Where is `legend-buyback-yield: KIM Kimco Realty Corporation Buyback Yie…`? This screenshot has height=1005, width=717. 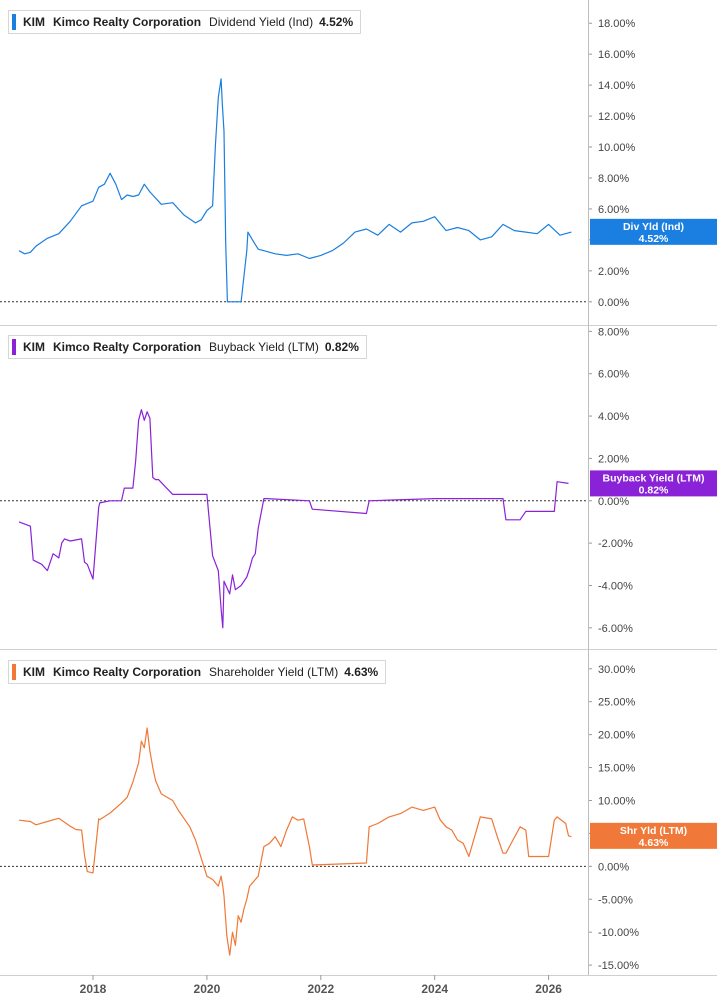
legend-buyback-yield: KIM Kimco Realty Corporation Buyback Yie… is located at coordinates (187, 347).